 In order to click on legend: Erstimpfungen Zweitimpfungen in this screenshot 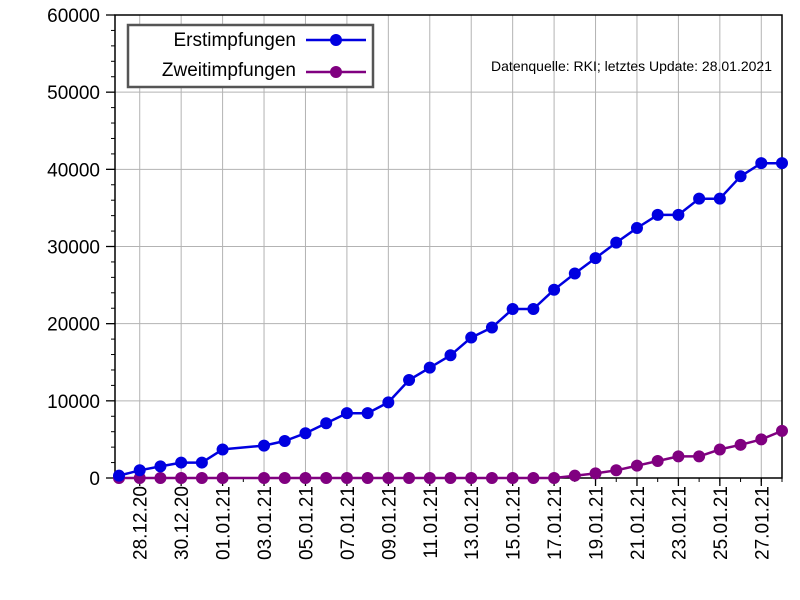, I will do `click(250, 56)`.